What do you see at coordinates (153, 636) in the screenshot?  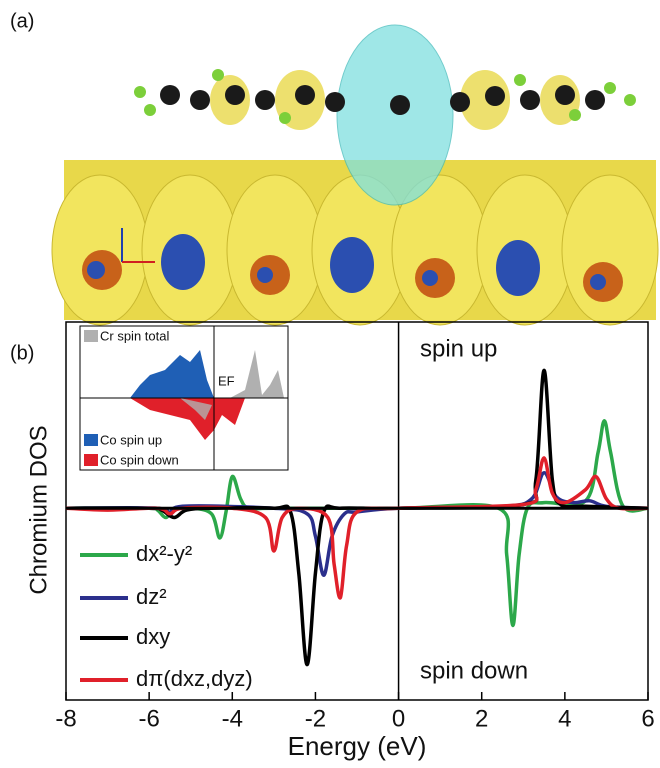 I see `legend-label: dxy` at bounding box center [153, 636].